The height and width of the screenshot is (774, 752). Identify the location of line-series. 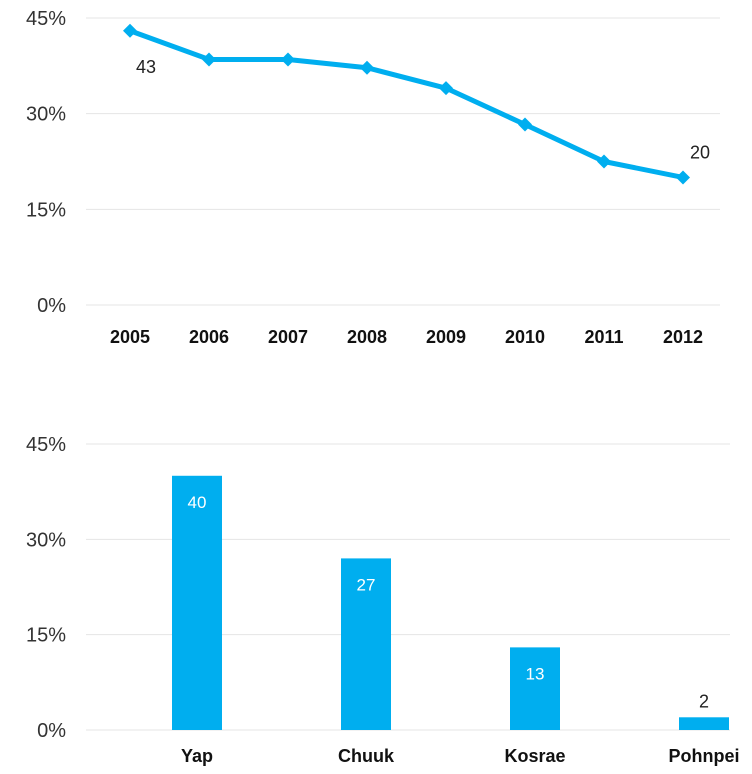
(406, 104).